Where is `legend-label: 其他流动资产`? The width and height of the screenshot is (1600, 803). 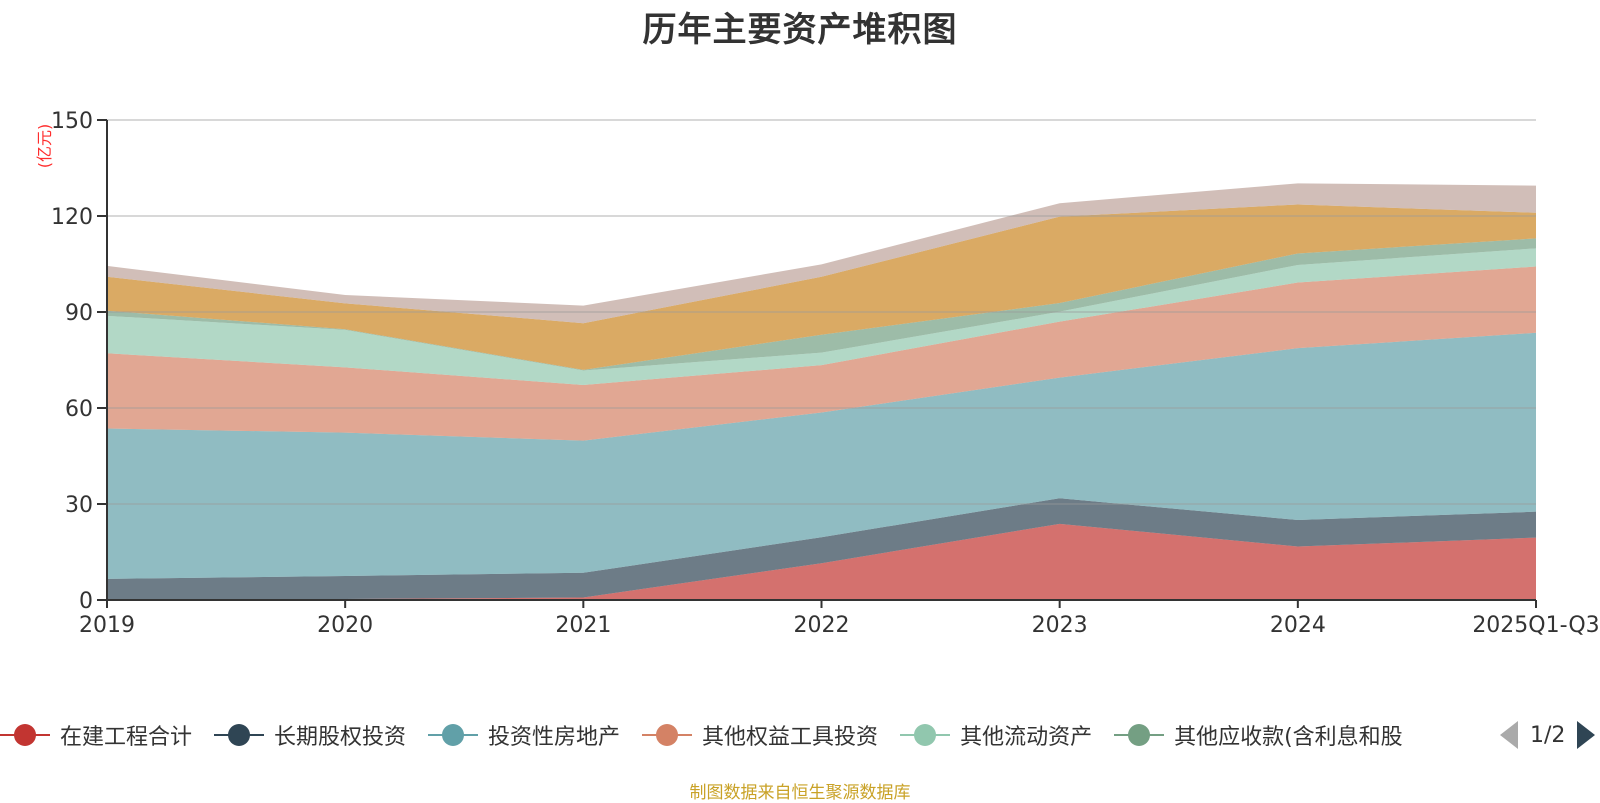 legend-label: 其他流动资产 is located at coordinates (1026, 737).